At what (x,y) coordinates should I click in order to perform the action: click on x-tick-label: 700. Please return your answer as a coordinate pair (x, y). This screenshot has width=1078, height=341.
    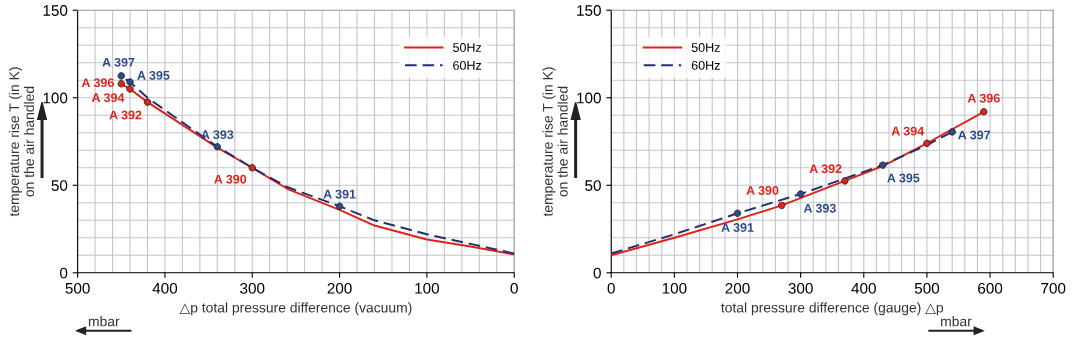
    Looking at the image, I should click on (1053, 288).